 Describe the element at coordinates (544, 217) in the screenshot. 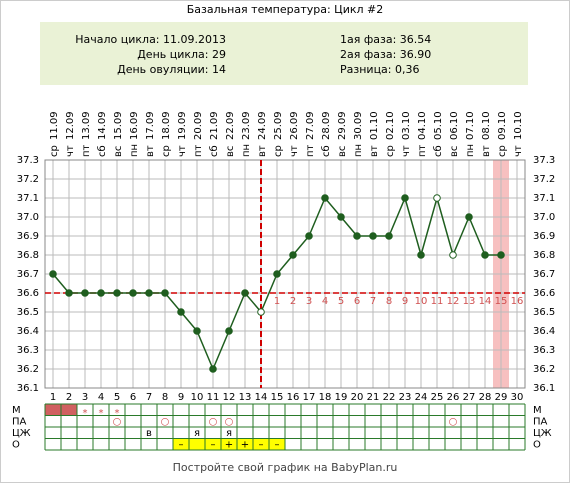

I see `y-tick-label: 37.0` at that location.